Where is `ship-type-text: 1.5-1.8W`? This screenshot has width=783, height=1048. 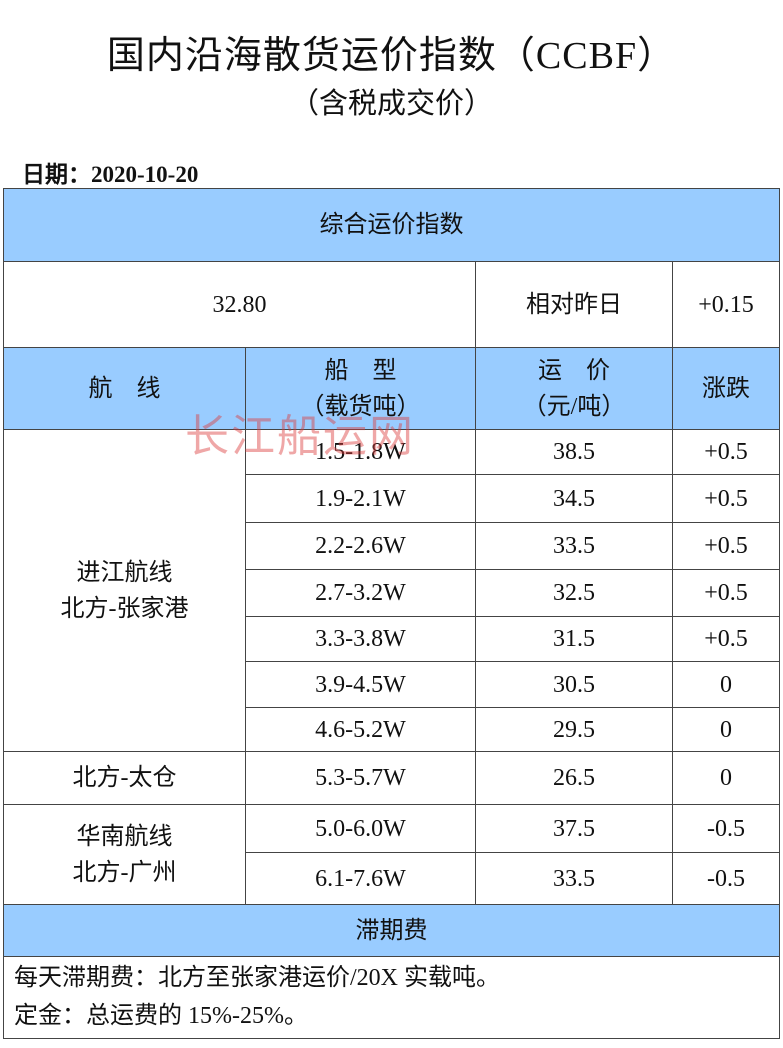 ship-type-text: 1.5-1.8W is located at coordinates (360, 452).